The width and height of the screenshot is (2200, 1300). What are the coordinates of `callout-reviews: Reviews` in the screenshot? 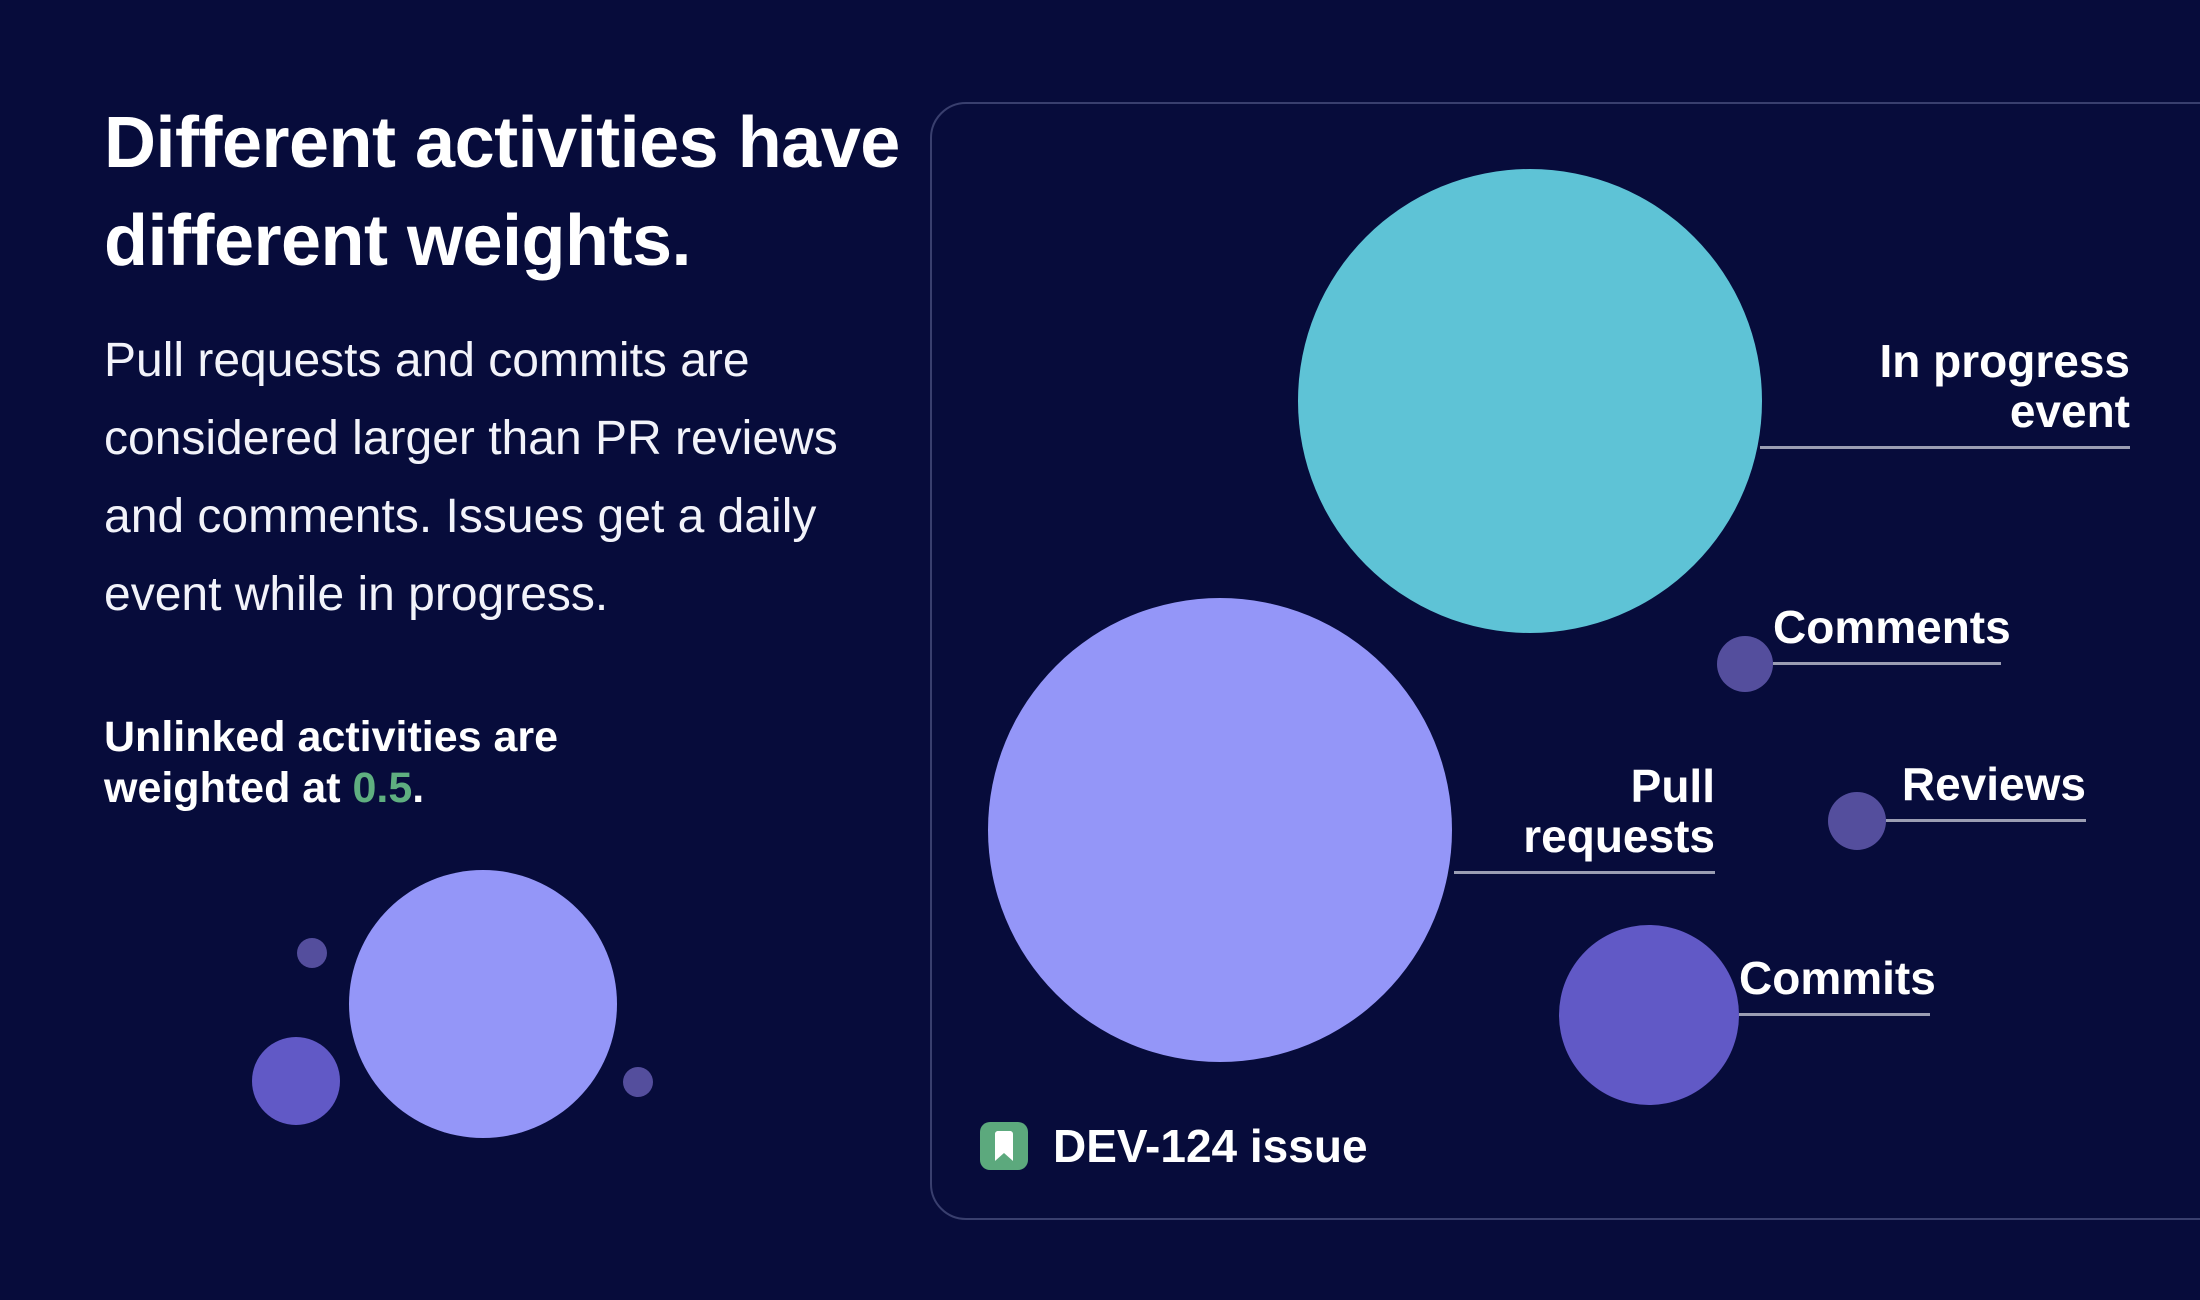 It's located at (1986, 790).